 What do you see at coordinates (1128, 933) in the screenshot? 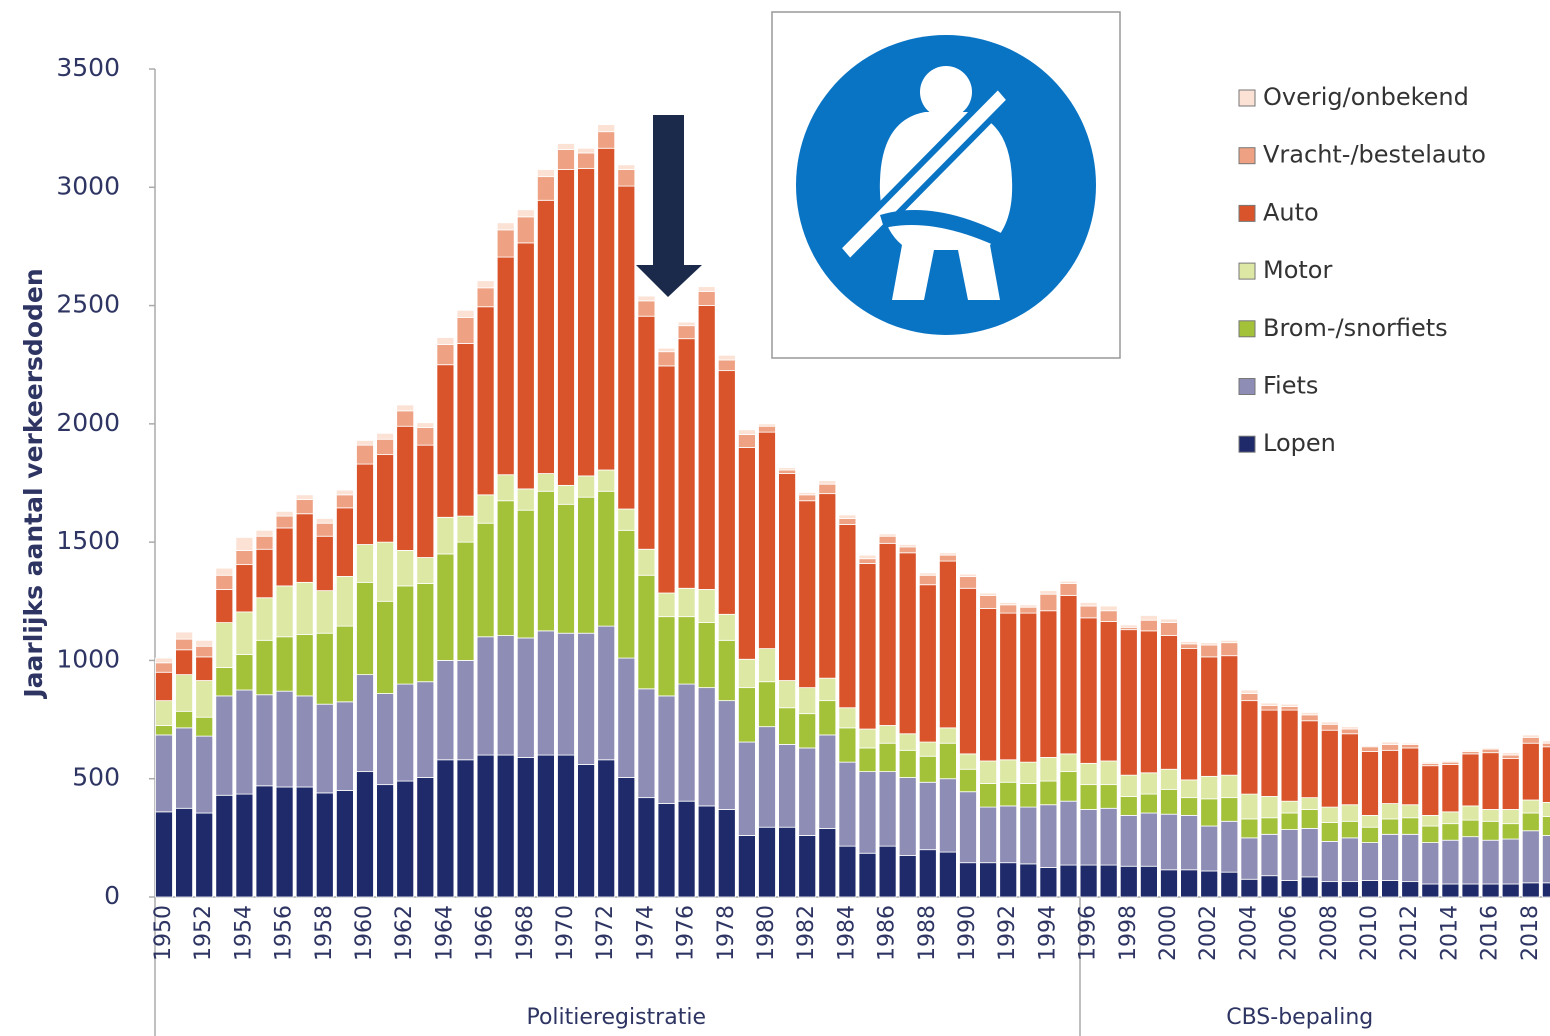
I see `x-tick-label: 1998` at bounding box center [1128, 933].